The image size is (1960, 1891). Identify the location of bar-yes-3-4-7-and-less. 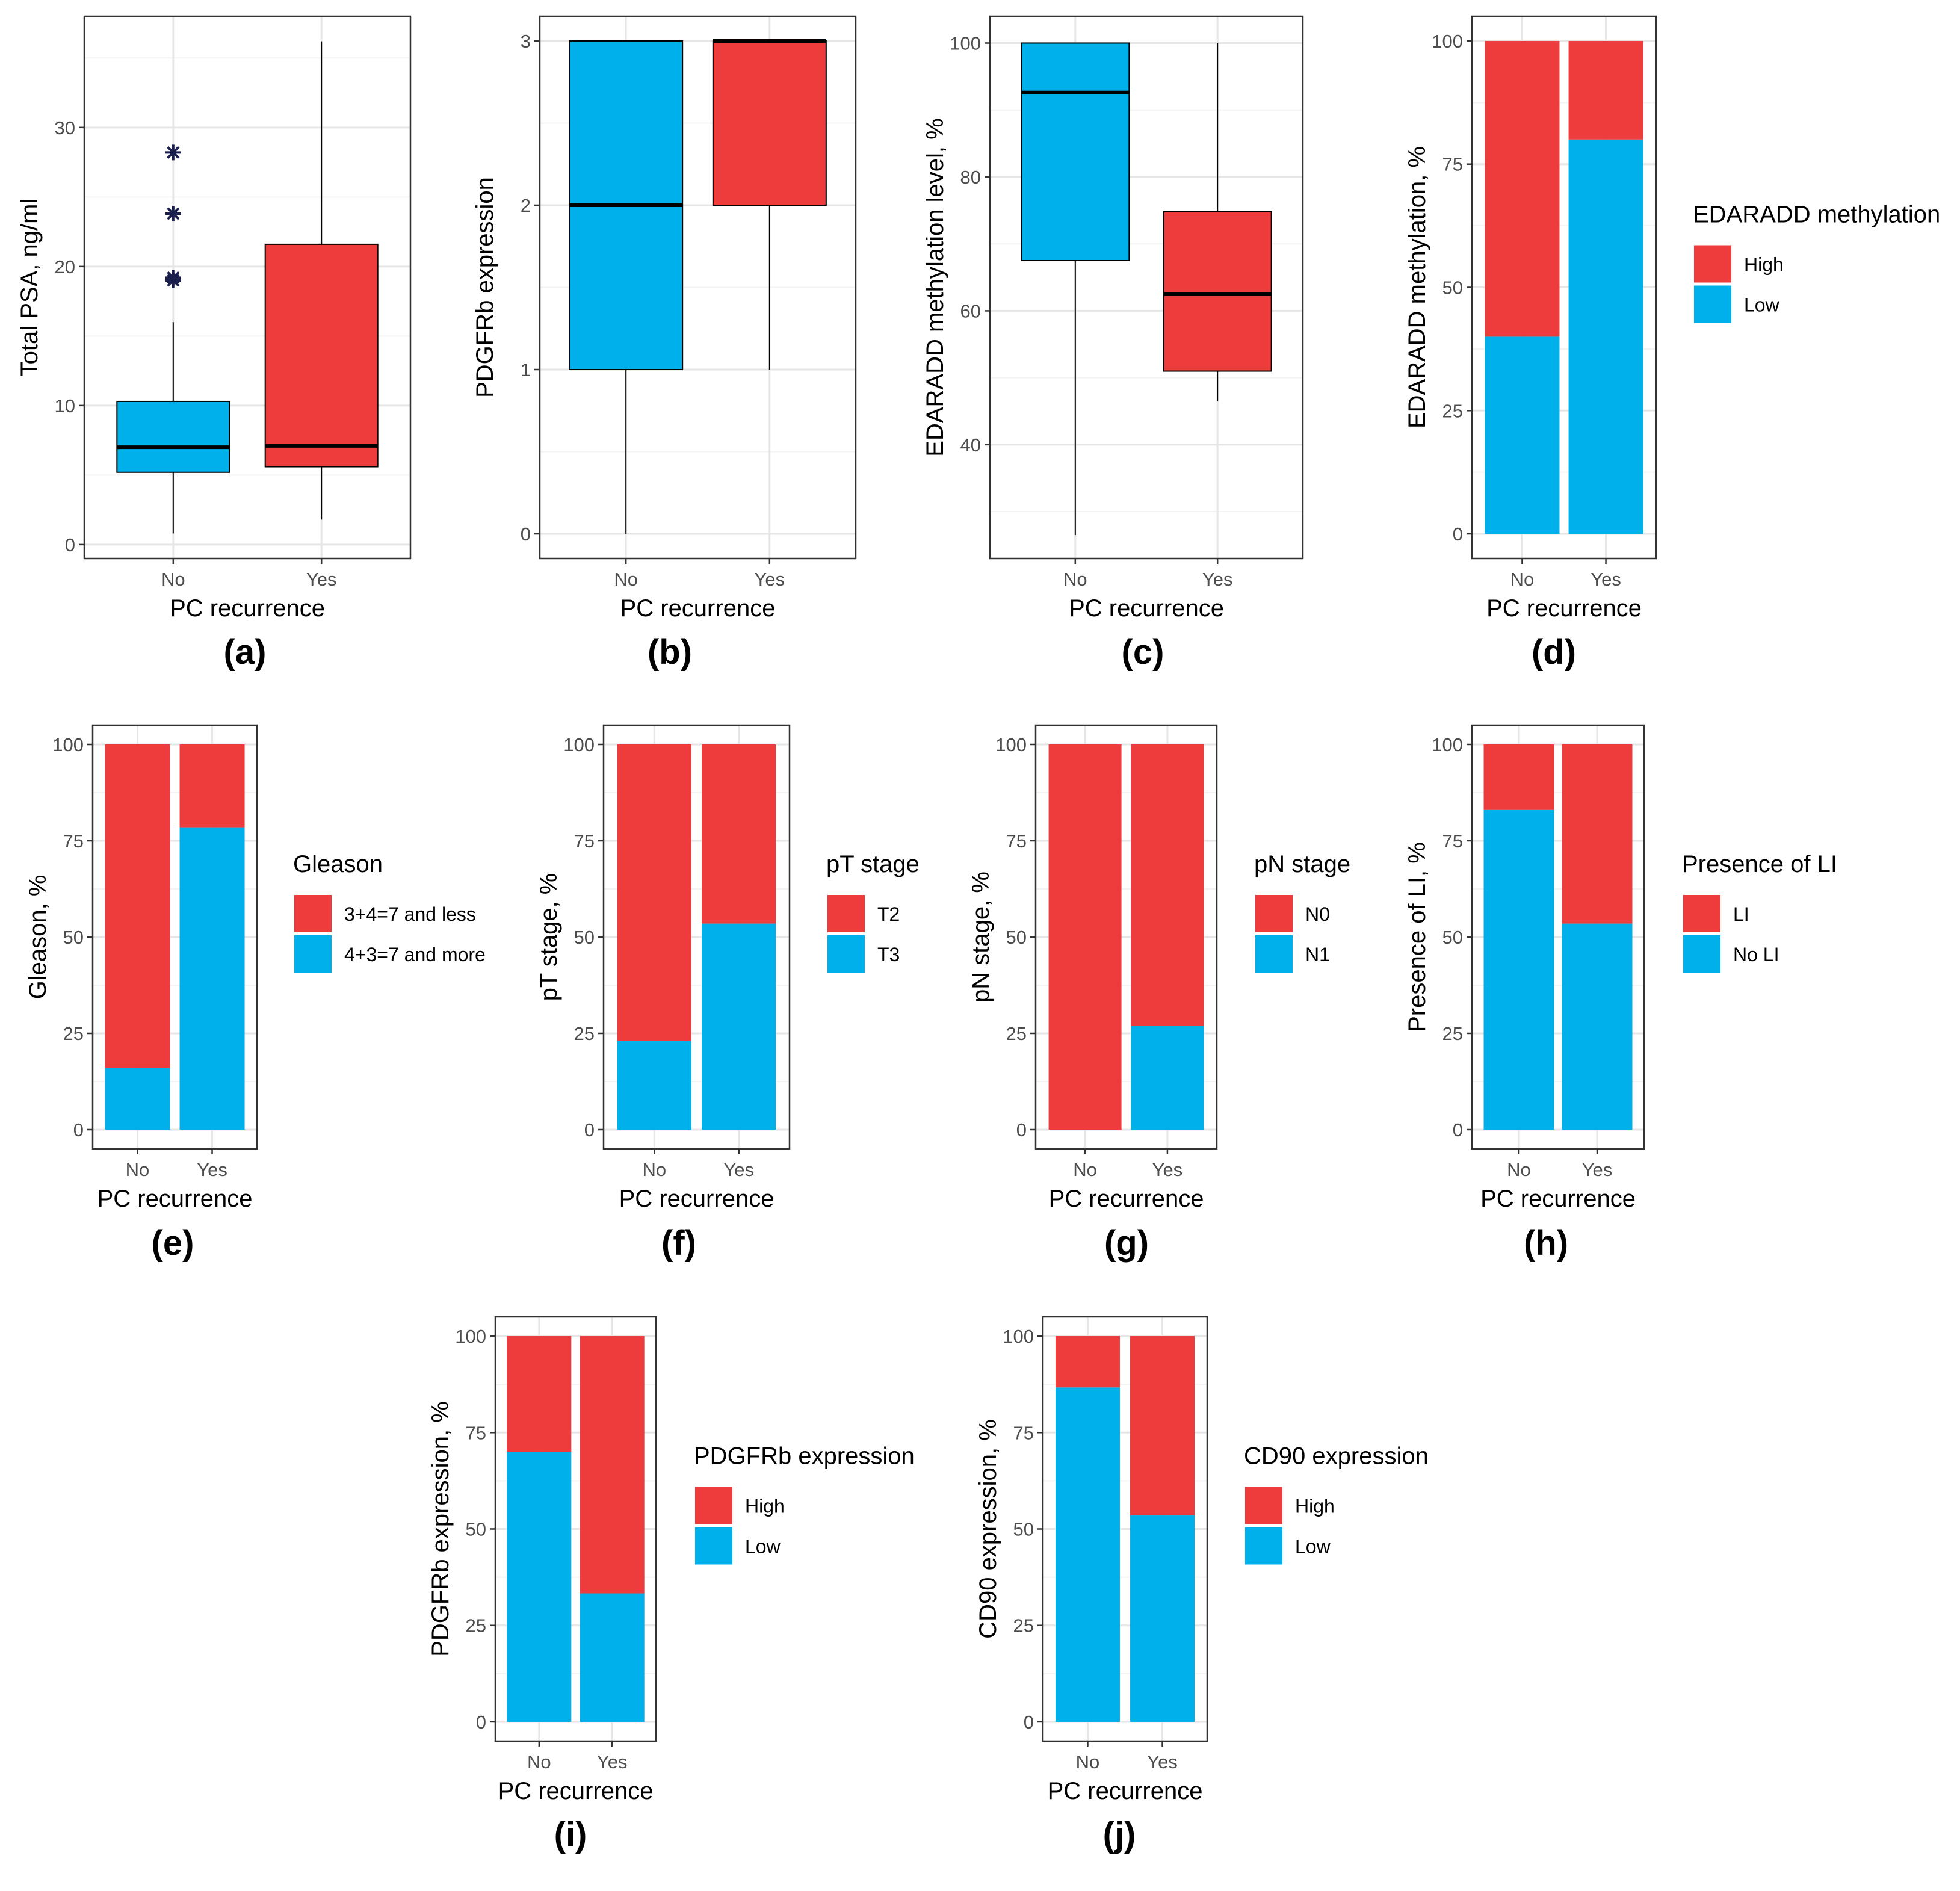
(212, 786).